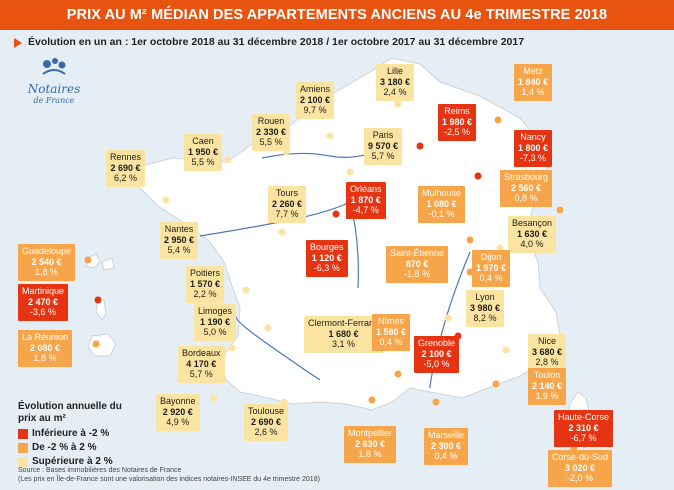 The height and width of the screenshot is (490, 674). Describe the element at coordinates (246, 290) in the screenshot. I see `city-dot-poitiers` at that location.